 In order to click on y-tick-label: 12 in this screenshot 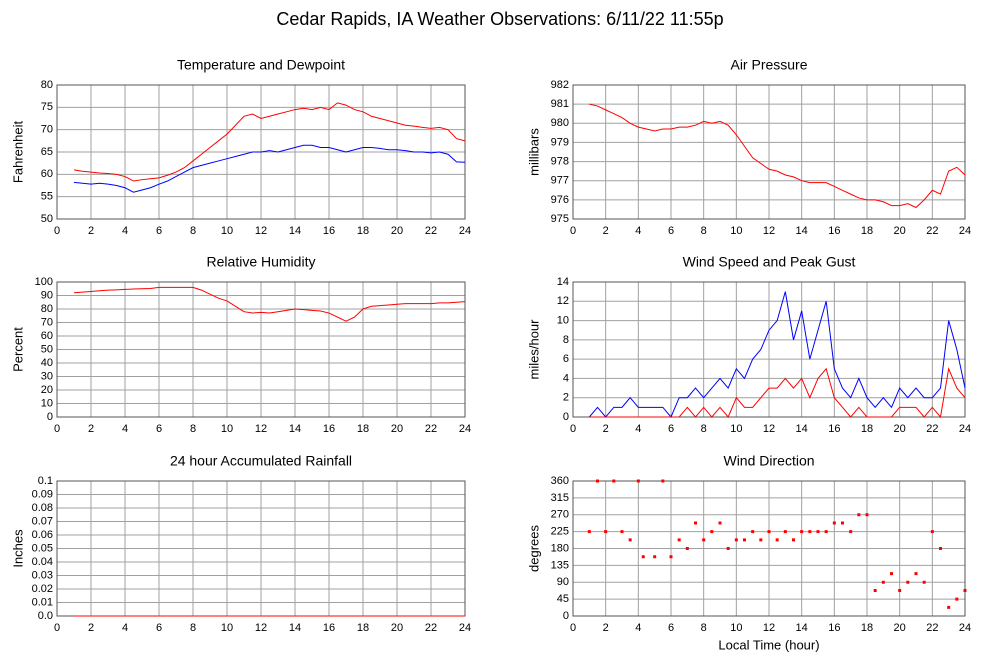, I will do `click(563, 301)`.